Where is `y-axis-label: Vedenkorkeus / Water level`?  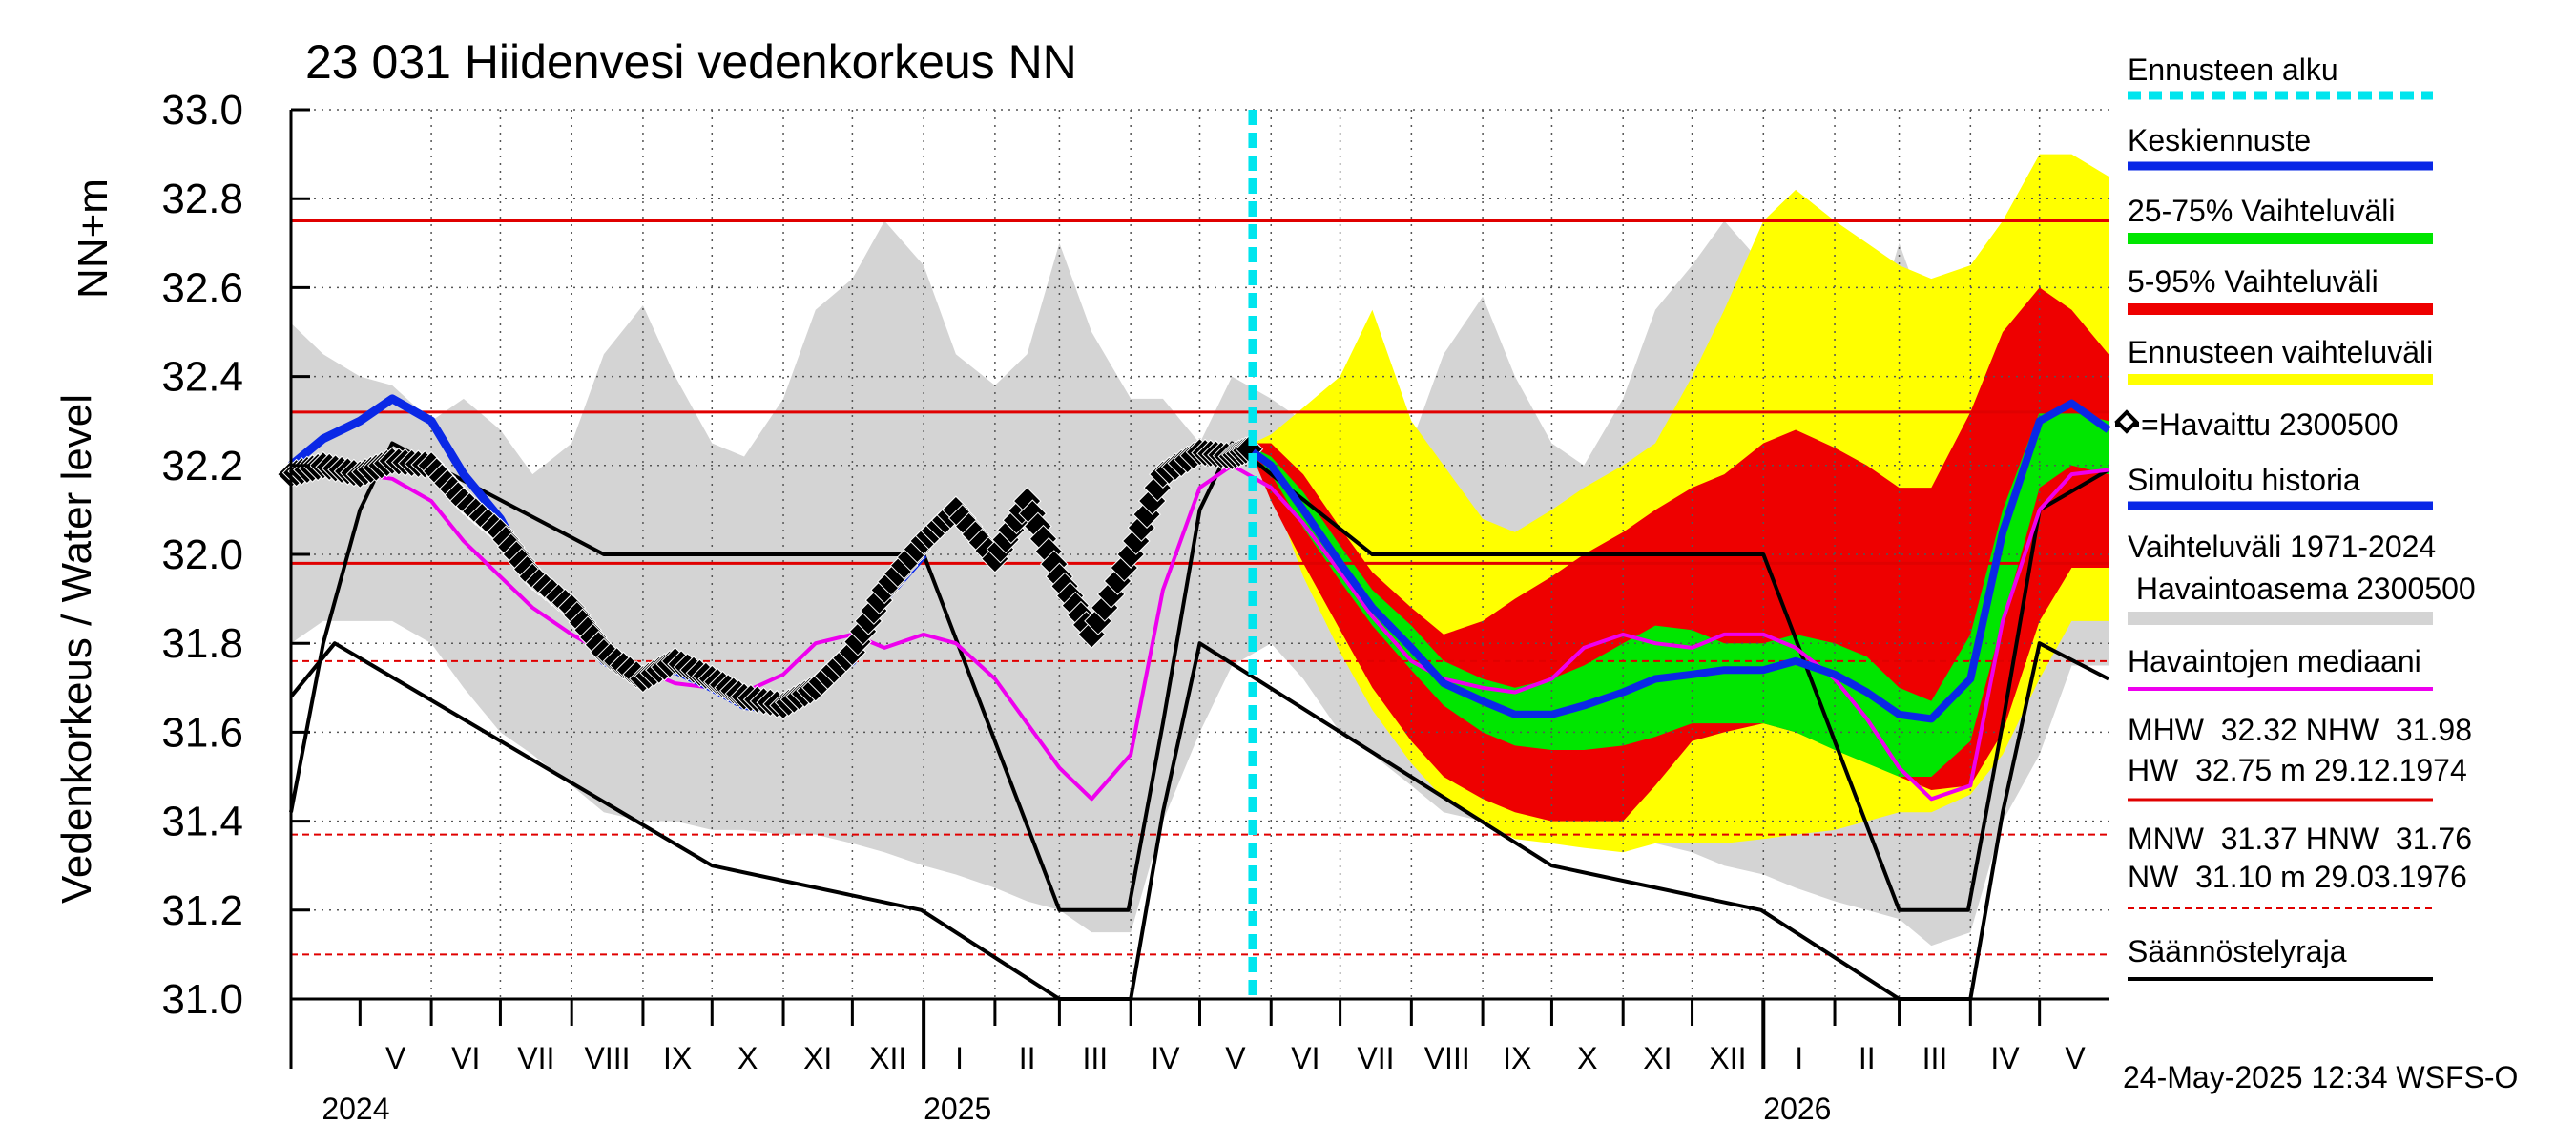 y-axis-label: Vedenkorkeus / Water level is located at coordinates (76, 649).